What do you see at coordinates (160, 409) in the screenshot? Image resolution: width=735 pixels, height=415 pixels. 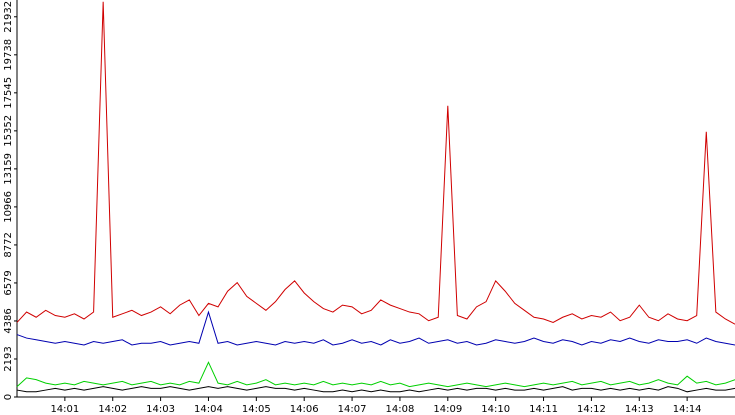 I see `x-tick-label: 14:03` at bounding box center [160, 409].